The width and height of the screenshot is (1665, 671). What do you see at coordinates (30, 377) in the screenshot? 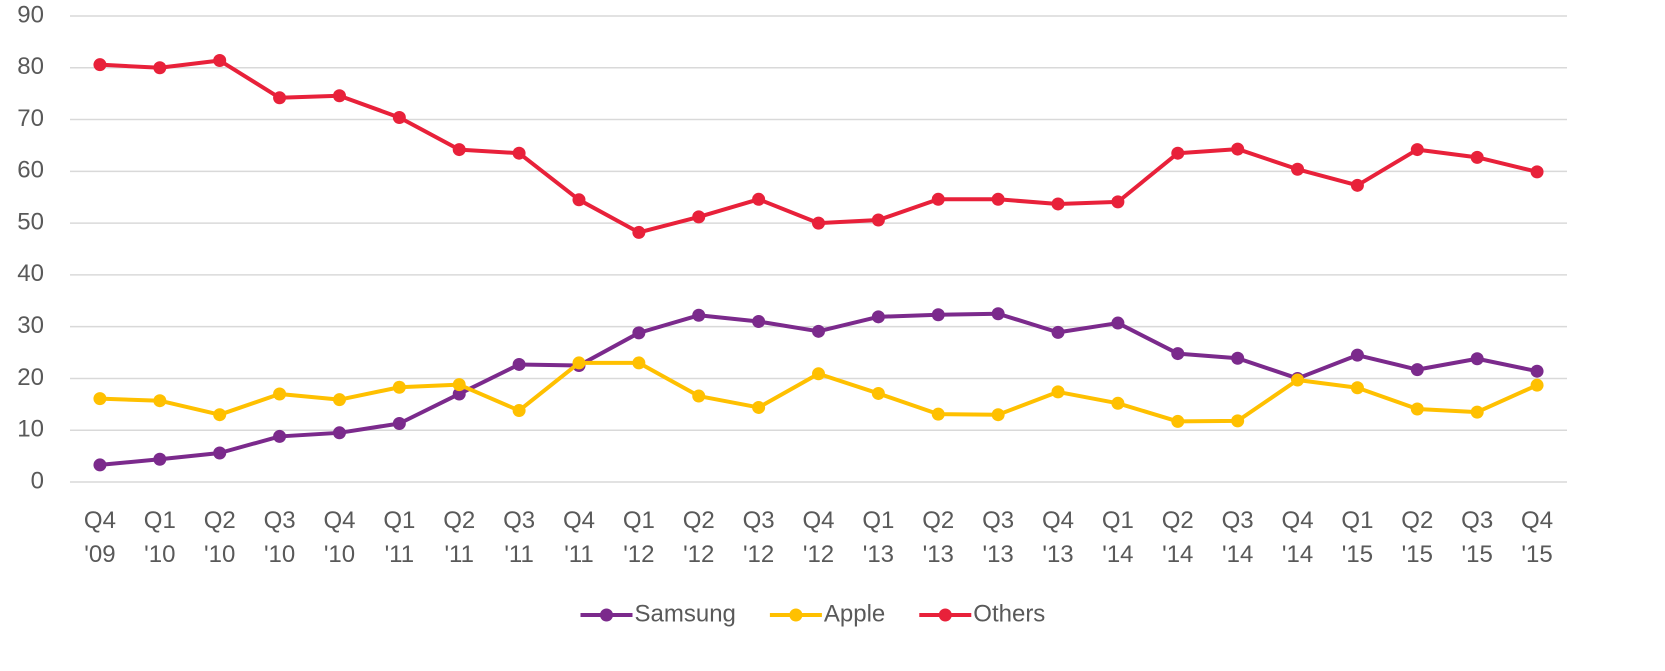
I see `y-tick-label: 20` at bounding box center [30, 377].